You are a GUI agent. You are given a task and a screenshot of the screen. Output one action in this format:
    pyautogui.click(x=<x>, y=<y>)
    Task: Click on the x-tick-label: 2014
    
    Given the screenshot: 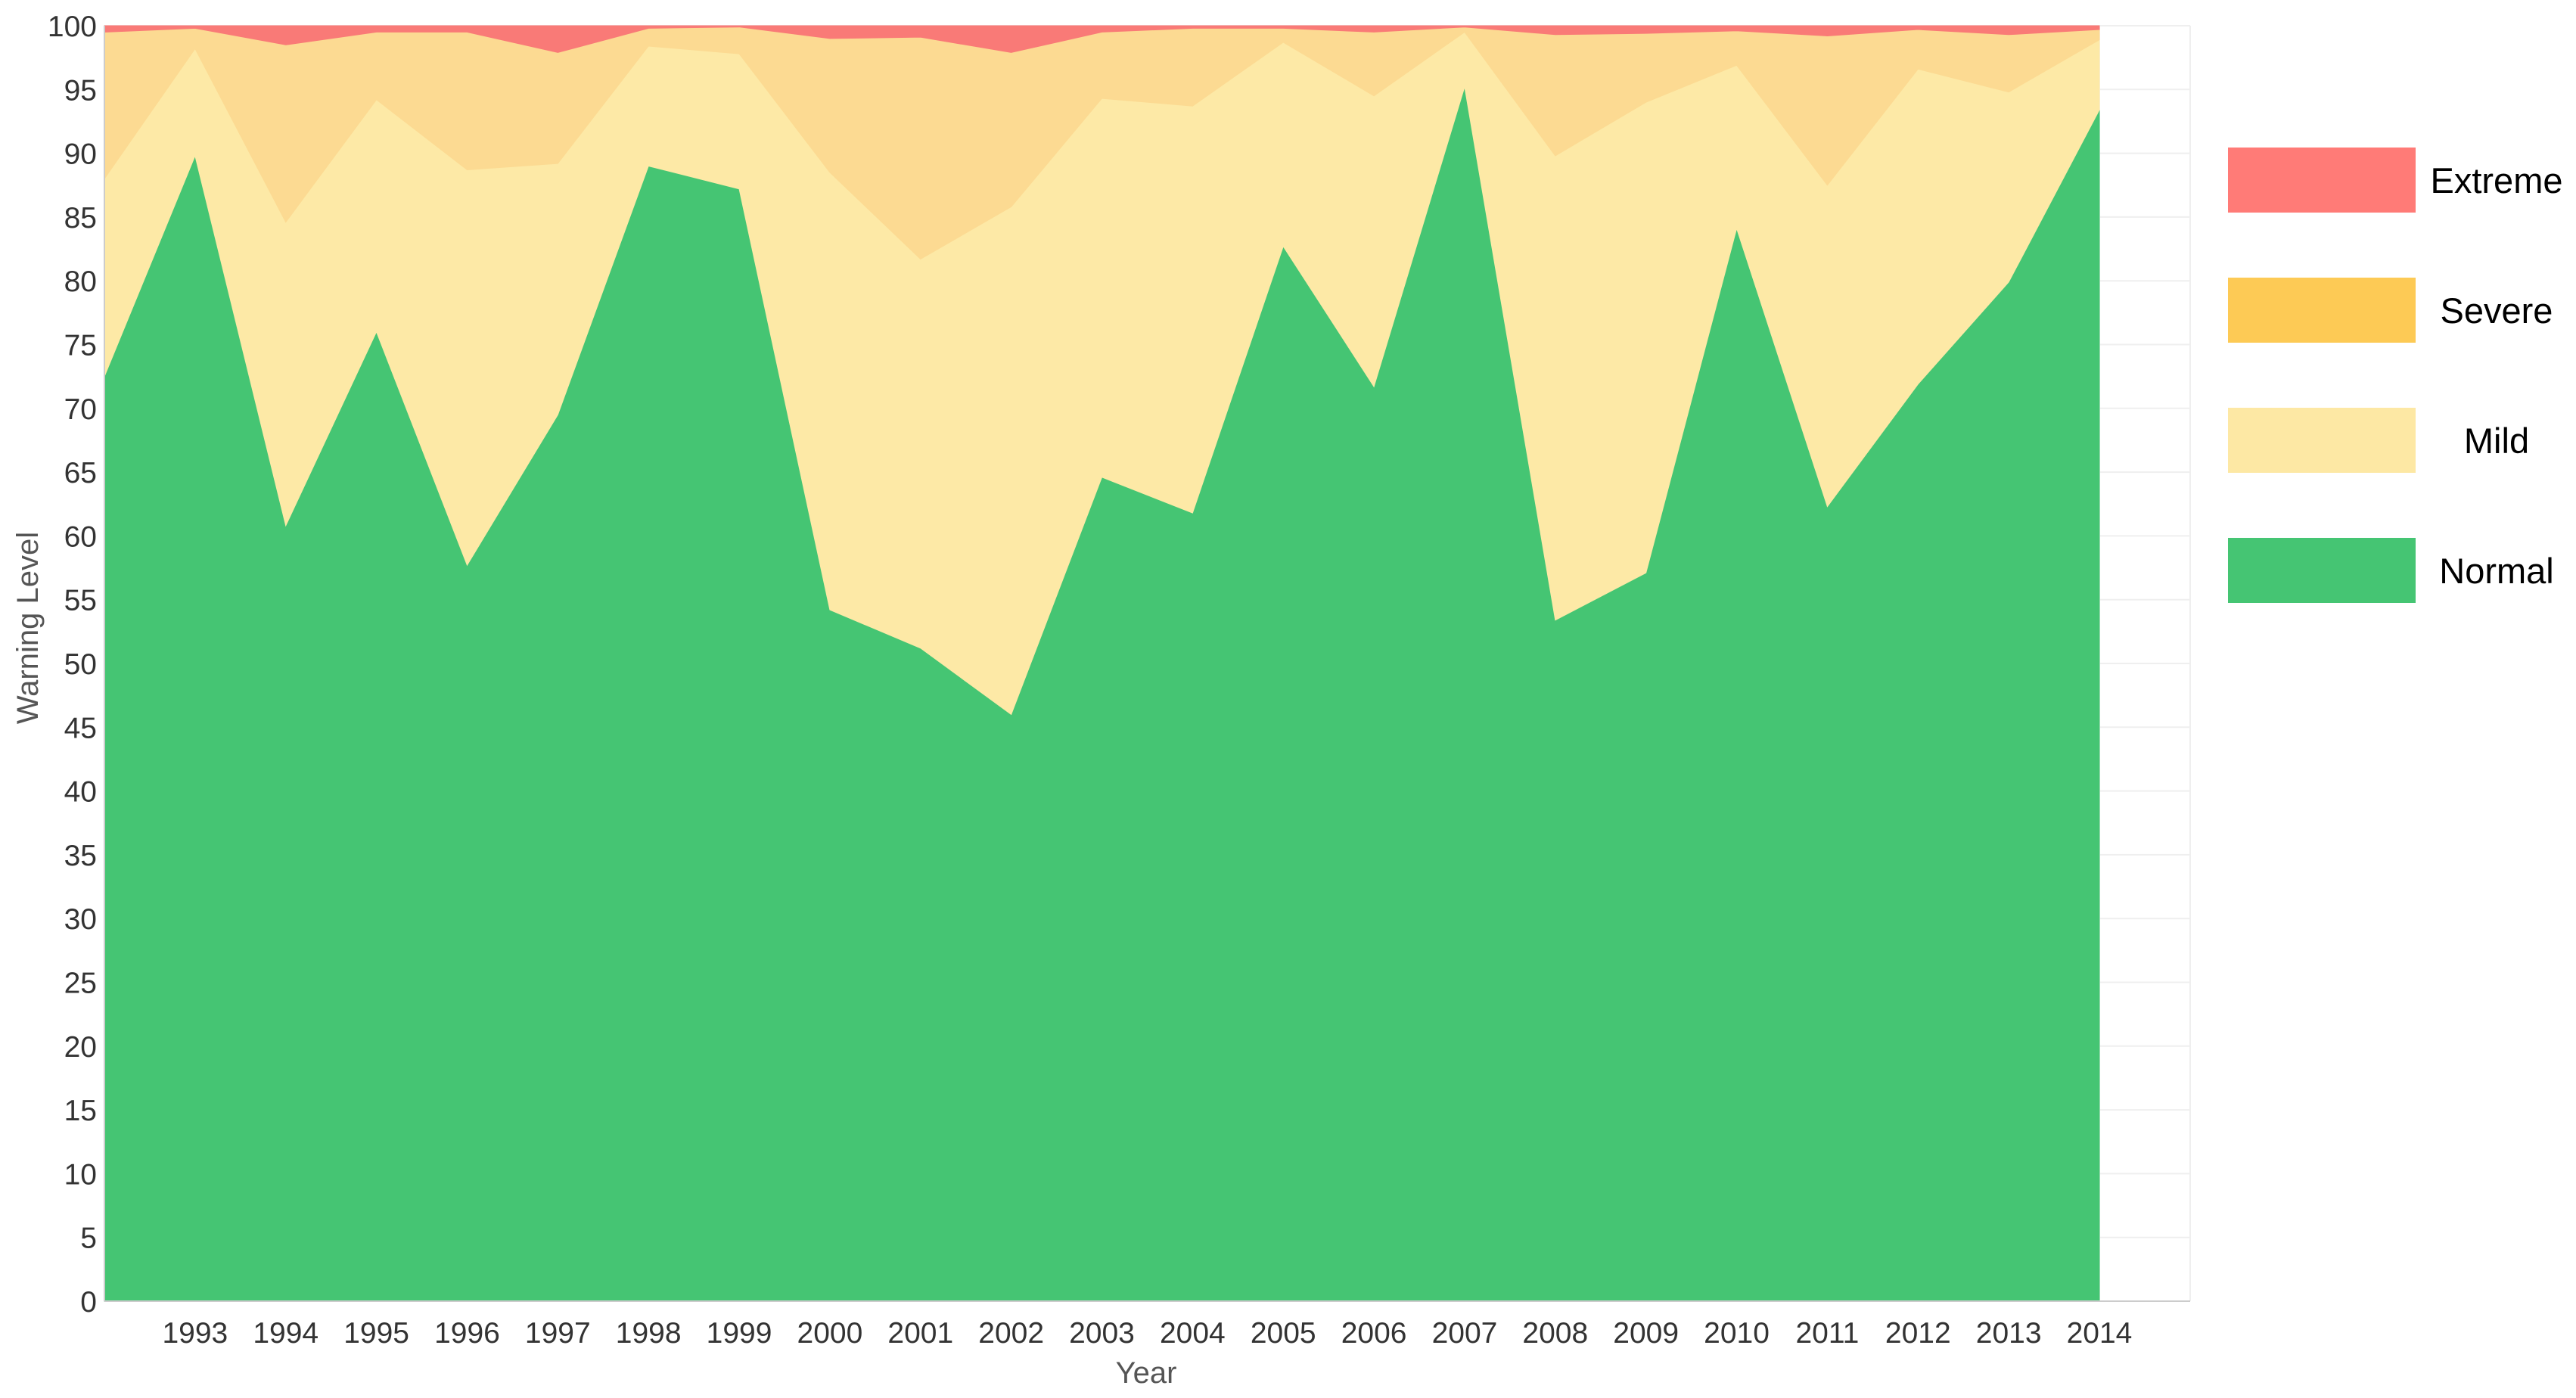 What is the action you would take?
    pyautogui.click(x=2100, y=1333)
    